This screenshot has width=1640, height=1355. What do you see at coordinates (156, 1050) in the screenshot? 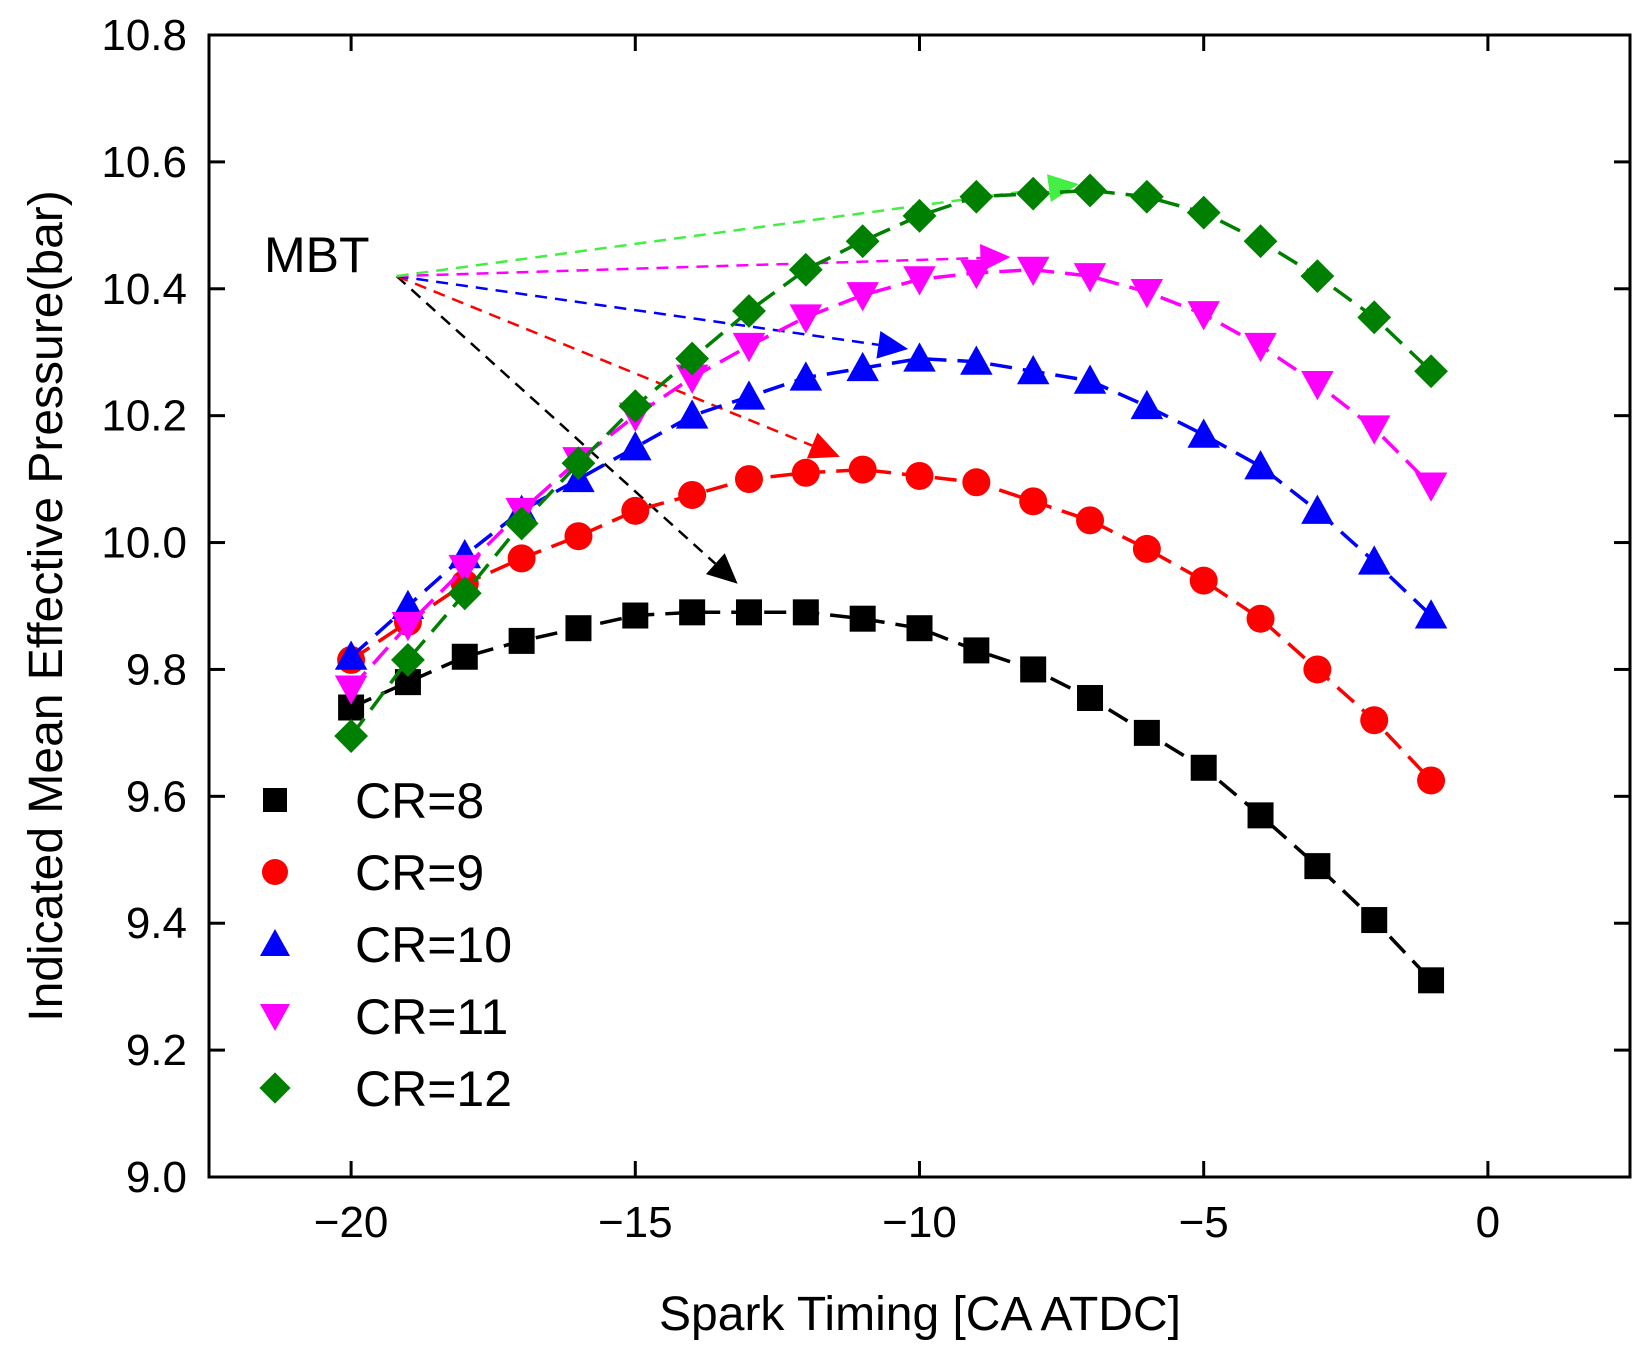
I see `y-tick-label: 9.2` at bounding box center [156, 1050].